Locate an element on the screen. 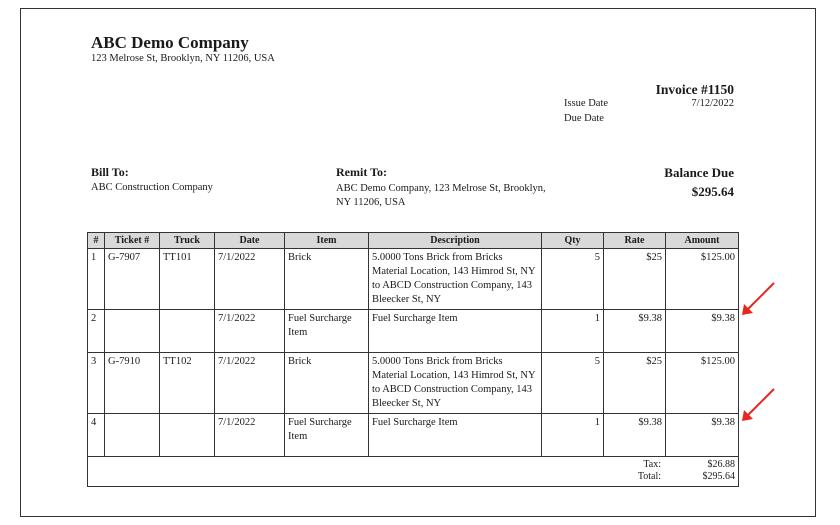 Image resolution: width=840 pixels, height=525 pixels. company-address: 123 Melrose St, Brooklyn, NY 11206, USA is located at coordinates (183, 58).